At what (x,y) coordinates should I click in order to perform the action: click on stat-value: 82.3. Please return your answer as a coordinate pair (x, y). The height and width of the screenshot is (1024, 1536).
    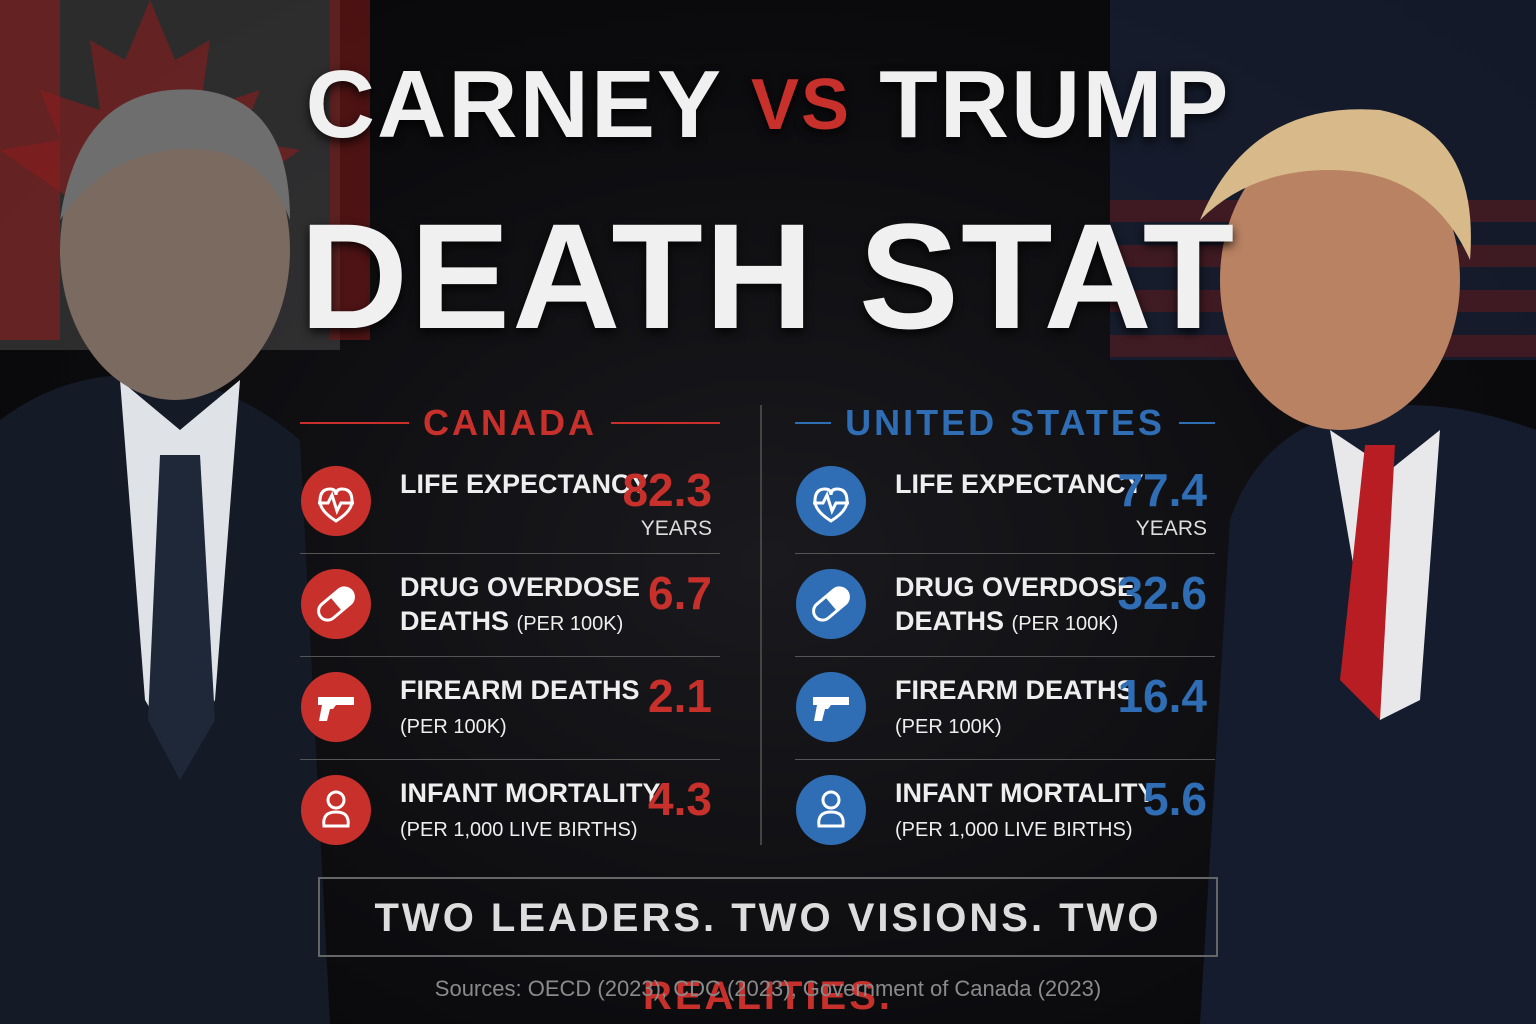
    Looking at the image, I should click on (667, 490).